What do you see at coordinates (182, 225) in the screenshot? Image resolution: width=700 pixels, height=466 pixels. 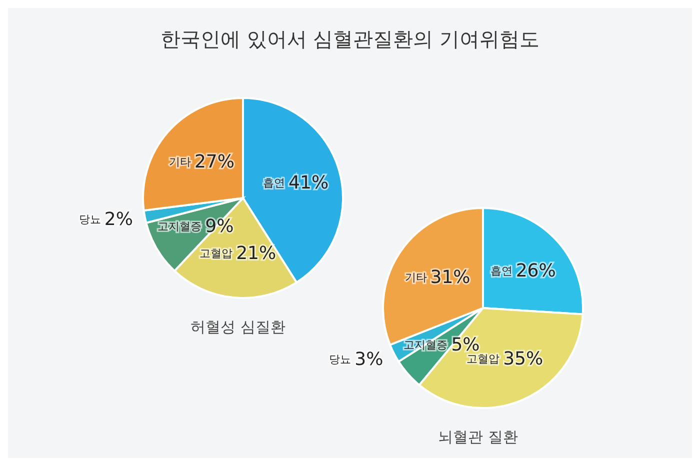 I see `slice-label: 고지혈증` at bounding box center [182, 225].